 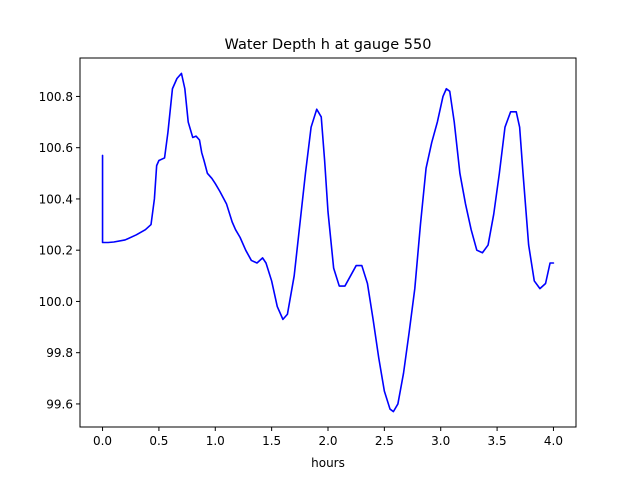 I want to click on x-tick-label: 0.5, so click(x=158, y=441).